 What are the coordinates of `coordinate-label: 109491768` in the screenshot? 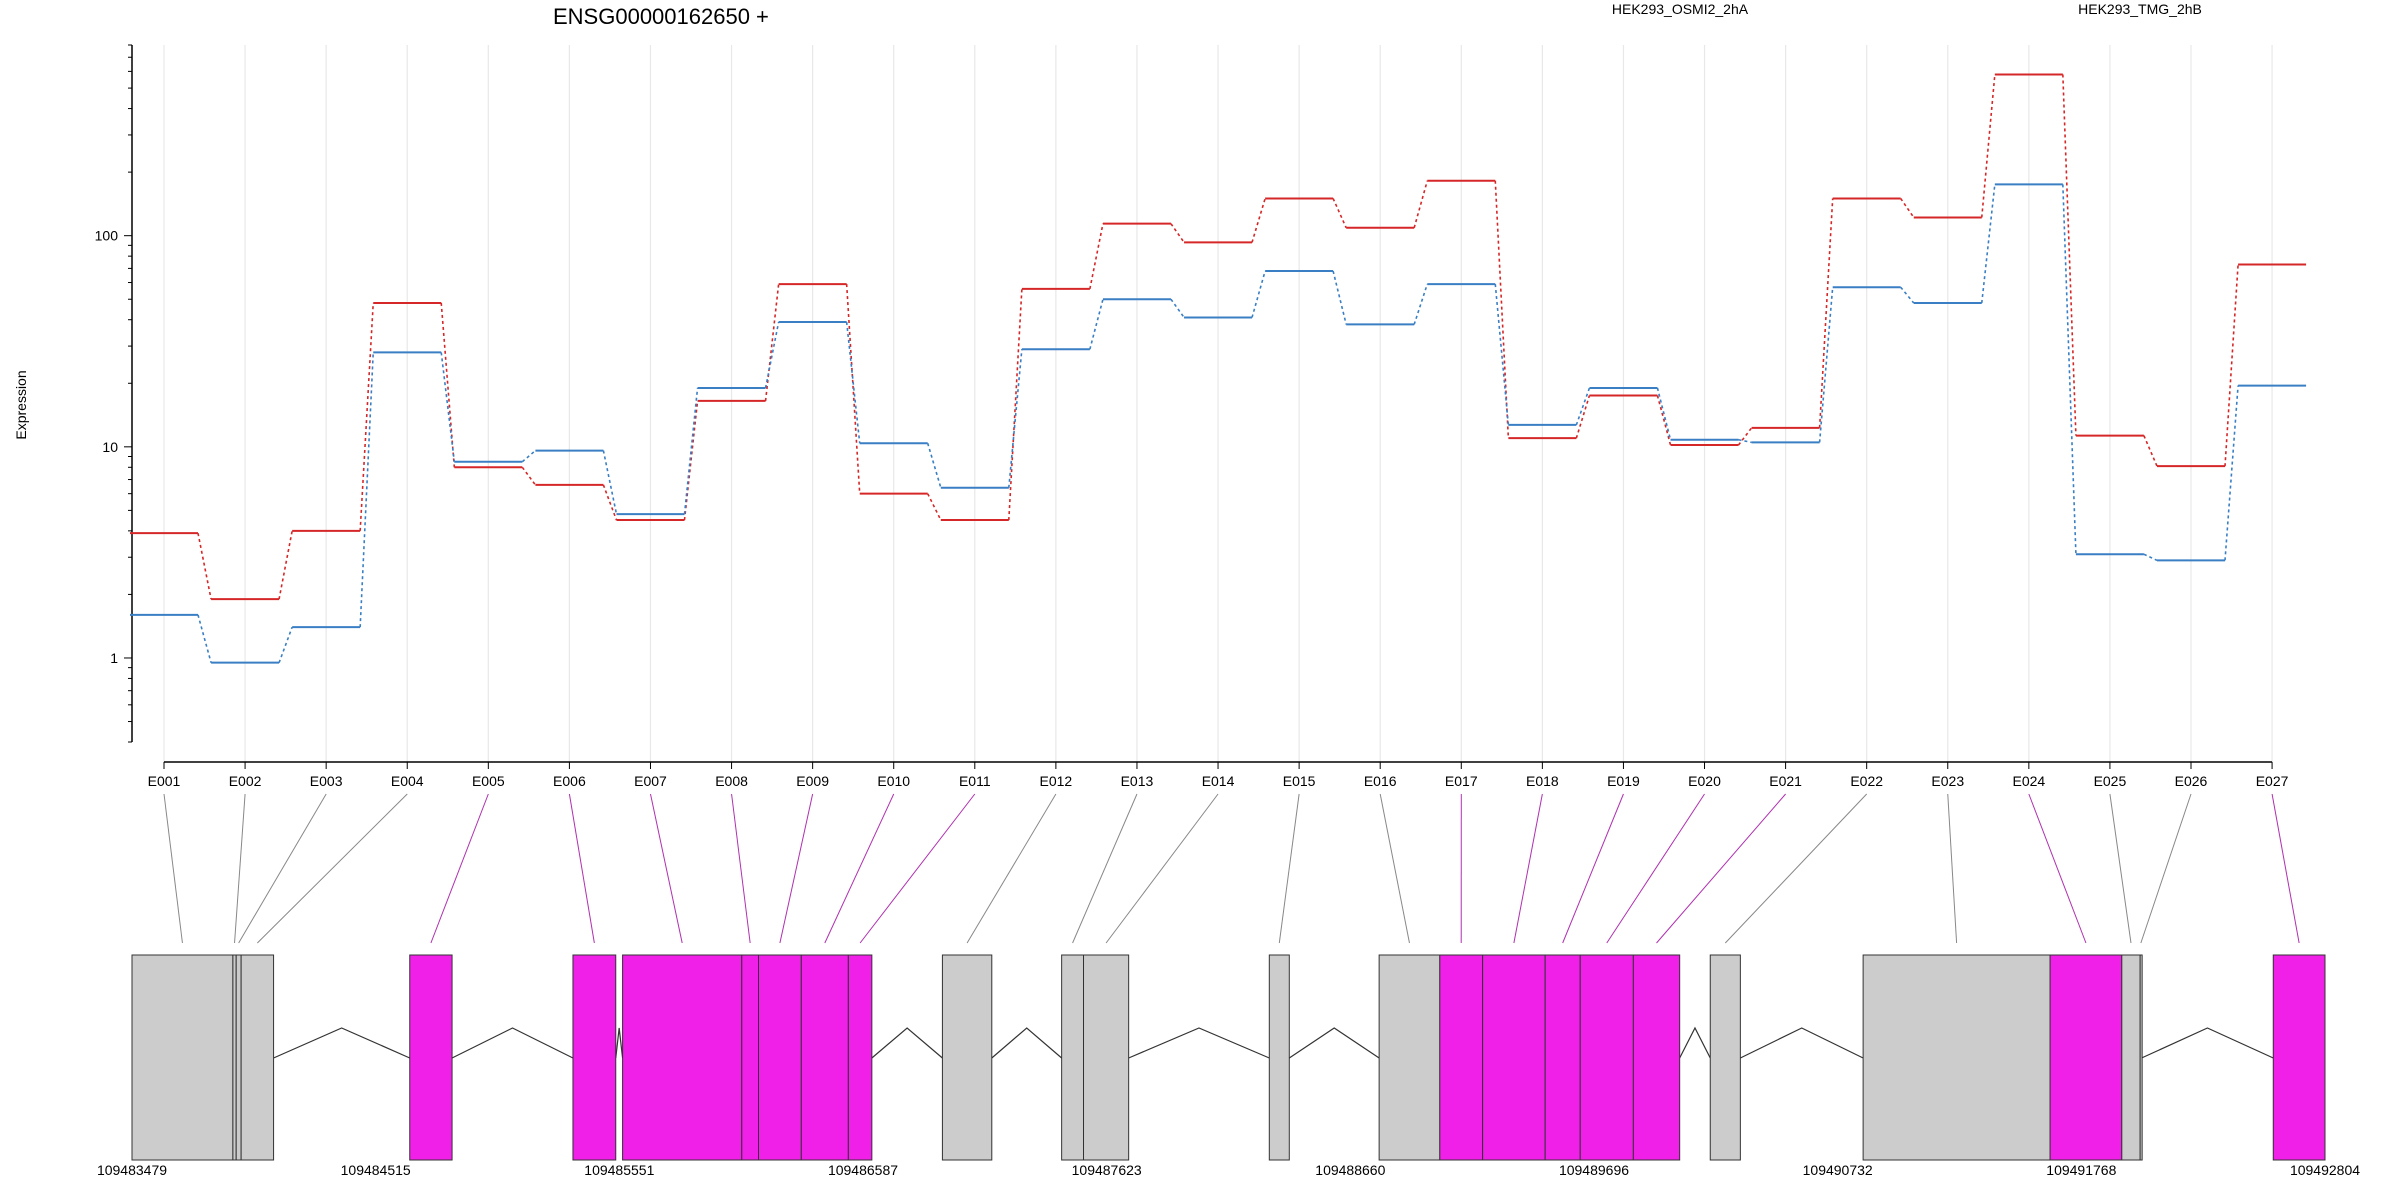 It's located at (2081, 1170).